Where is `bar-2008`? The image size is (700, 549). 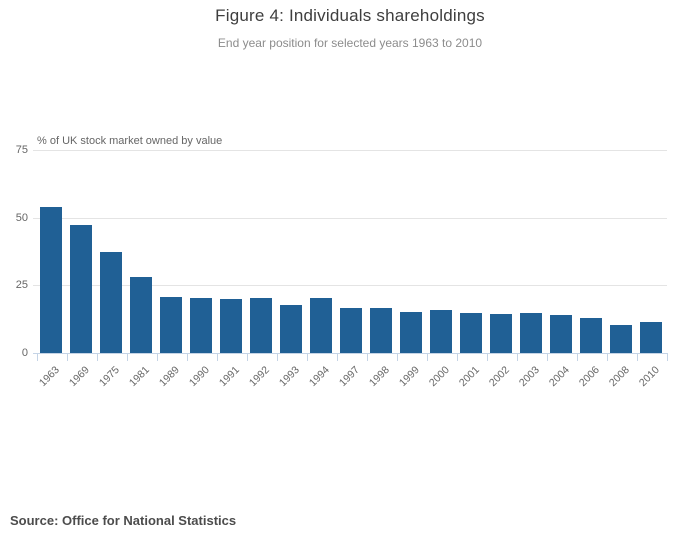 bar-2008 is located at coordinates (621, 339).